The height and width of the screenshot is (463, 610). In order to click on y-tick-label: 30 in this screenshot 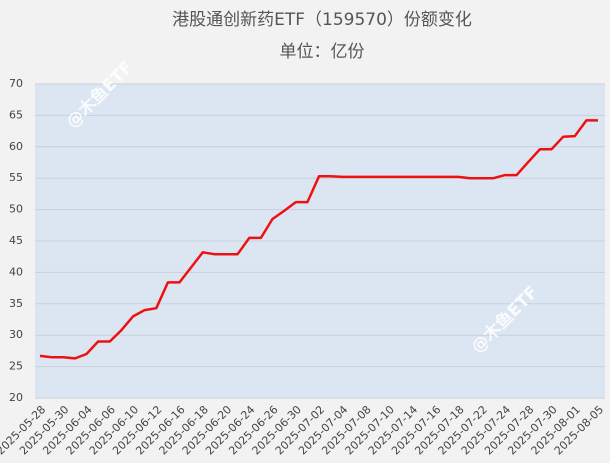, I will do `click(16, 334)`.